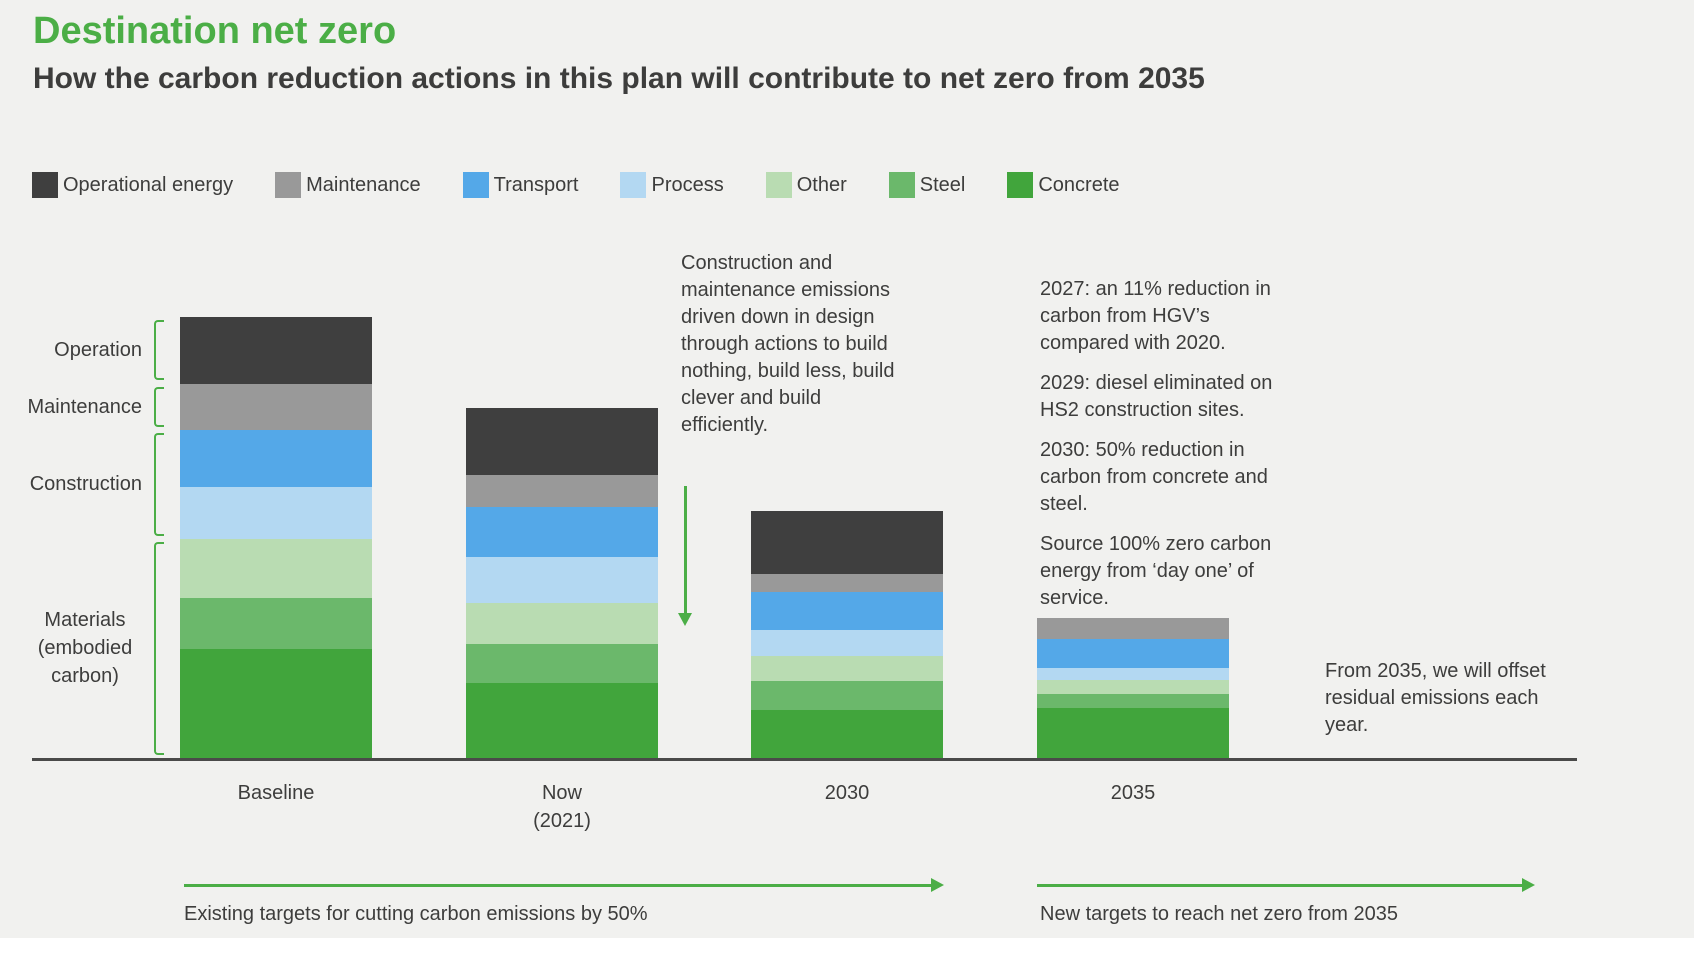  What do you see at coordinates (276, 350) in the screenshot?
I see `segment-operational-energy-baseline` at bounding box center [276, 350].